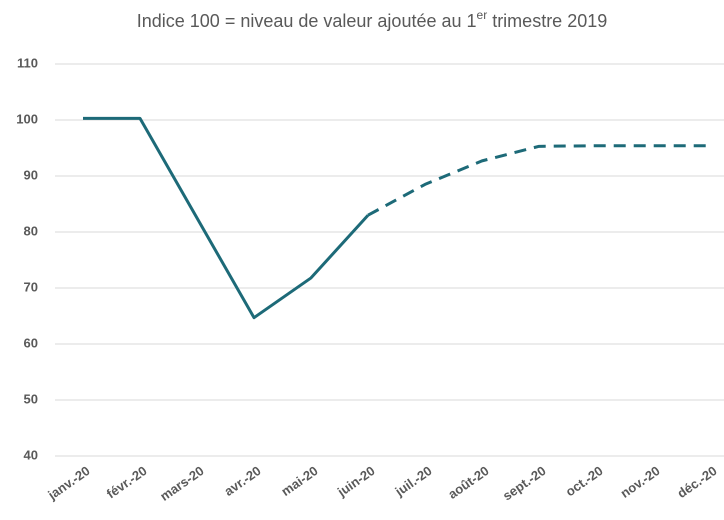 The image size is (724, 520). Describe the element at coordinates (31, 230) in the screenshot. I see `y-tick-label: 80` at that location.